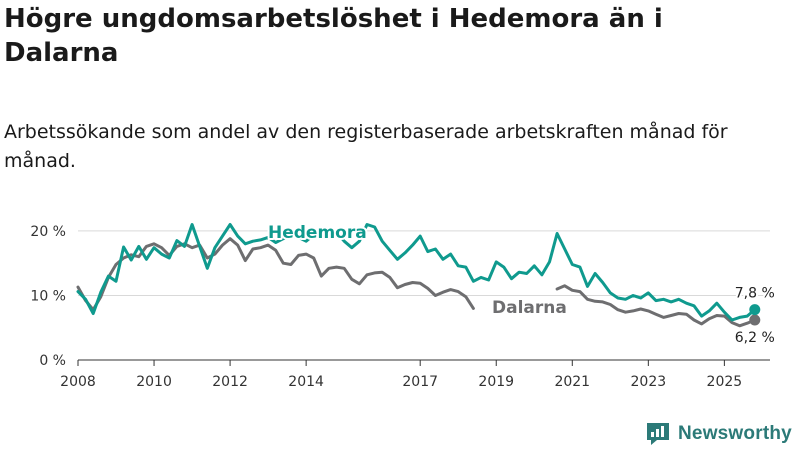  I want to click on x-tick-label: 2010, so click(154, 382).